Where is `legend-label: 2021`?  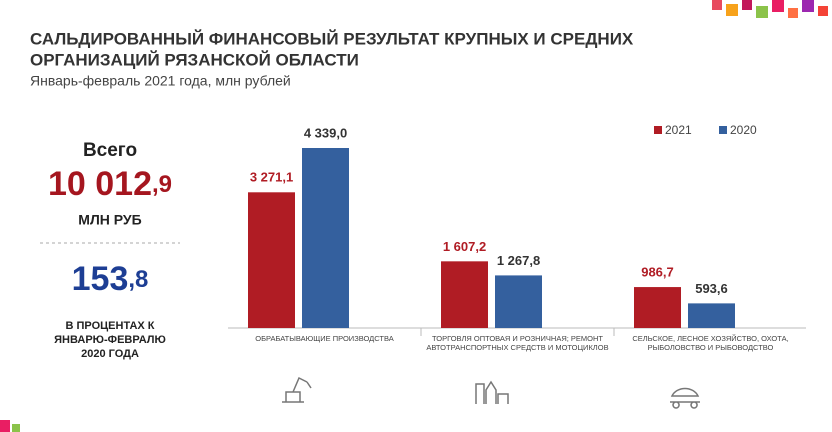 legend-label: 2021 is located at coordinates (678, 130).